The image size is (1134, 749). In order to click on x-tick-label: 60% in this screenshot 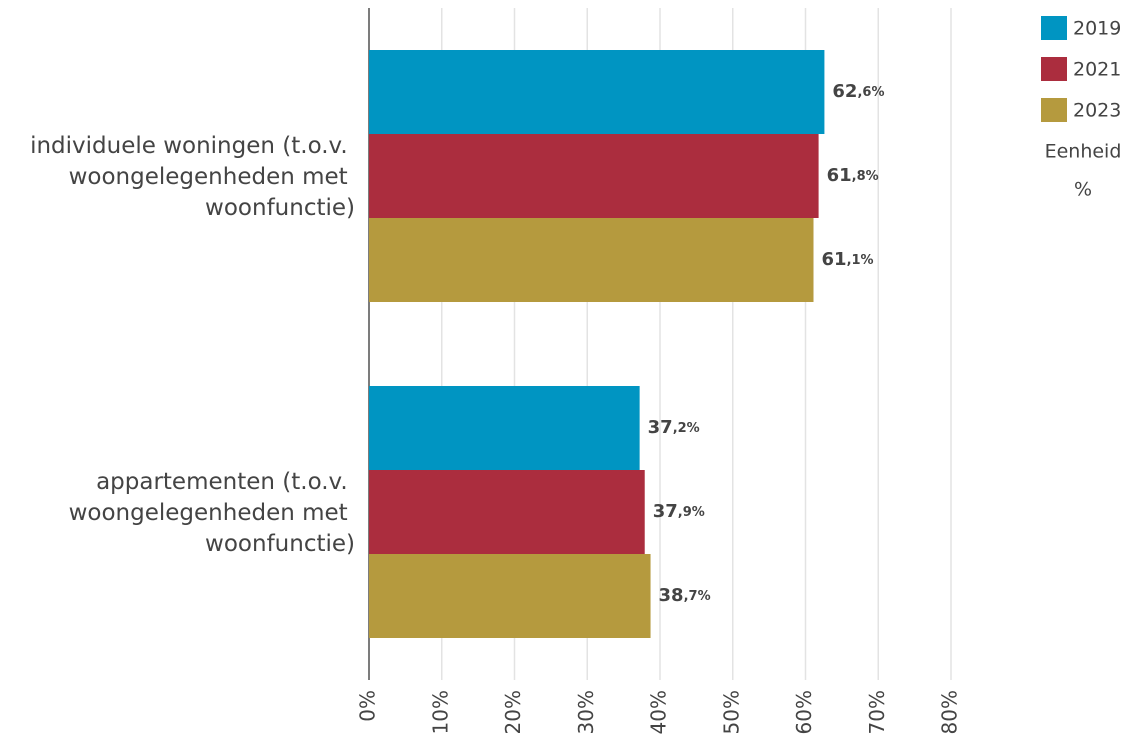, I will do `click(804, 712)`.